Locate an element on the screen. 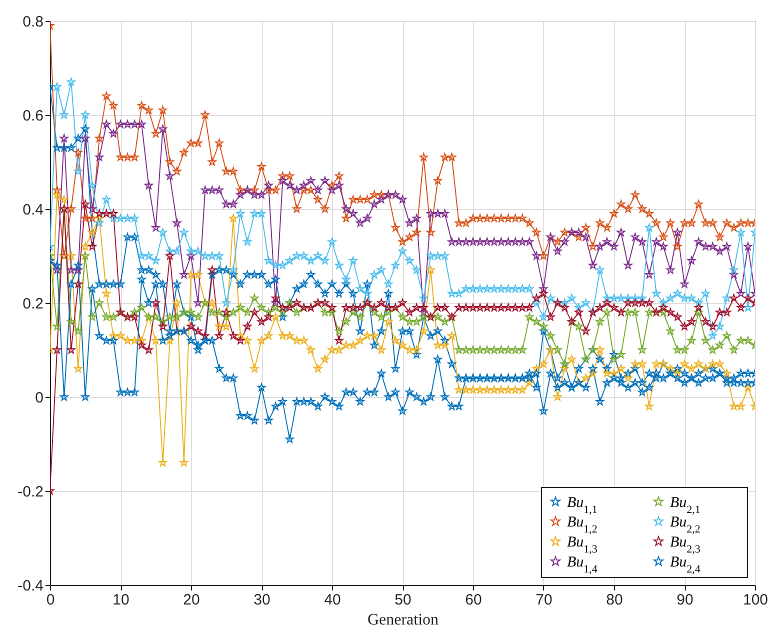 The image size is (770, 626). x-tick-label: 30 is located at coordinates (262, 600).